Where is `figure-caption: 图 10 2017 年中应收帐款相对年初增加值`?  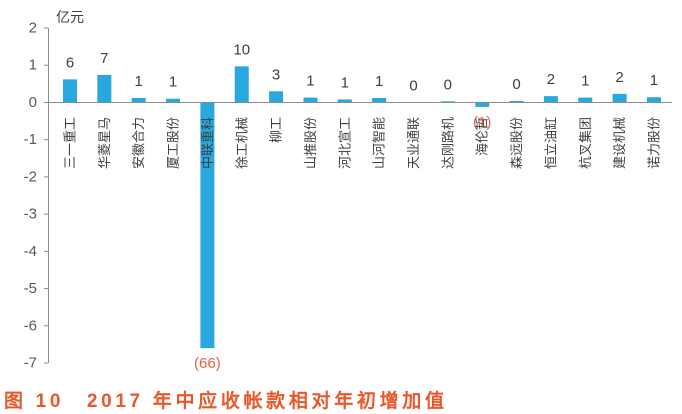 figure-caption: 图 10 2017 年中应收帐款相对年初增加值 is located at coordinates (224, 400).